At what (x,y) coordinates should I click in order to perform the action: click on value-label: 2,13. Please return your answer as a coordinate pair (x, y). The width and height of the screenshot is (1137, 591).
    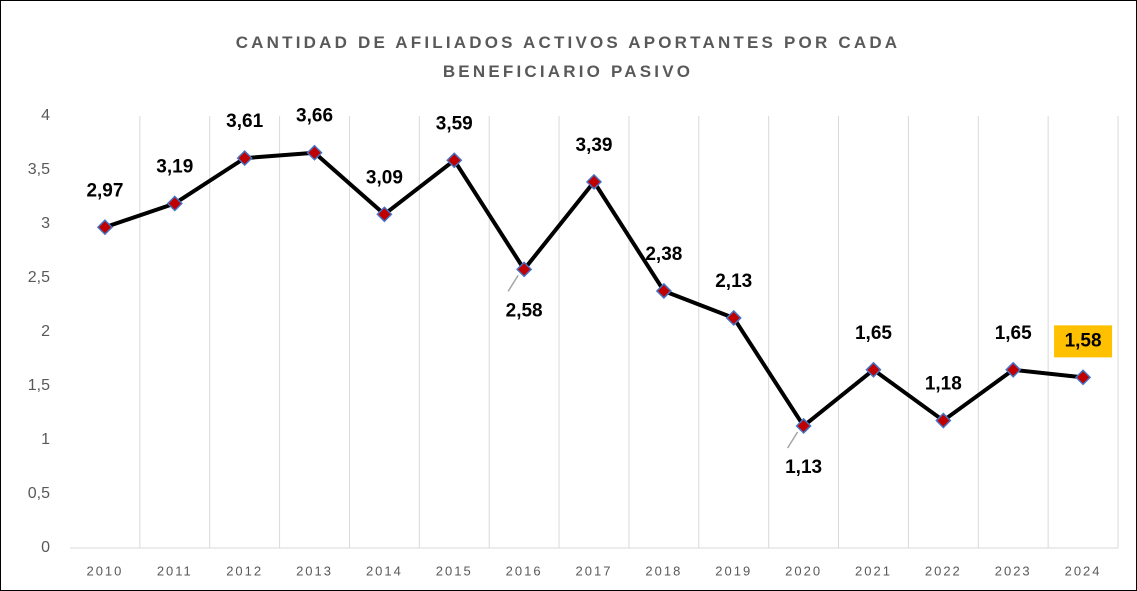
    Looking at the image, I should click on (733, 281).